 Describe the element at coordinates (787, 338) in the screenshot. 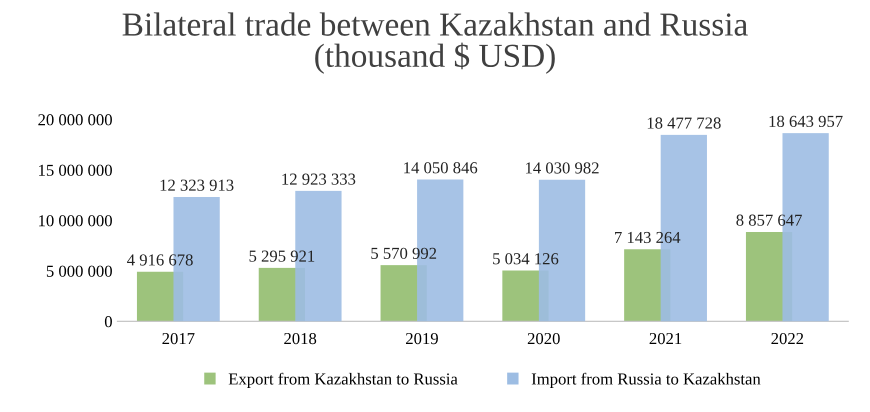

I see `x-tick-label: 2022` at that location.